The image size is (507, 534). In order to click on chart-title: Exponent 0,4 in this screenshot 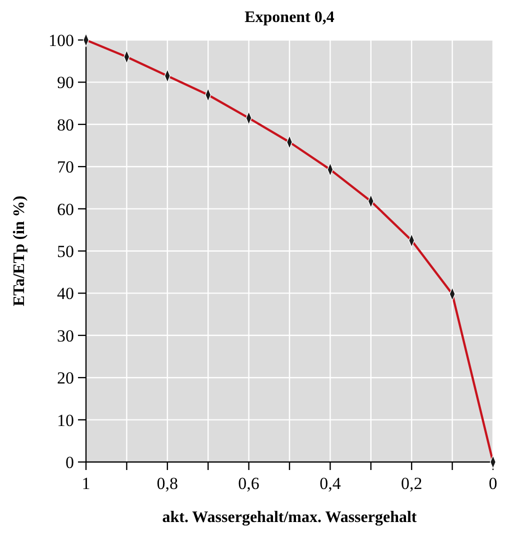, I will do `click(289, 17)`.